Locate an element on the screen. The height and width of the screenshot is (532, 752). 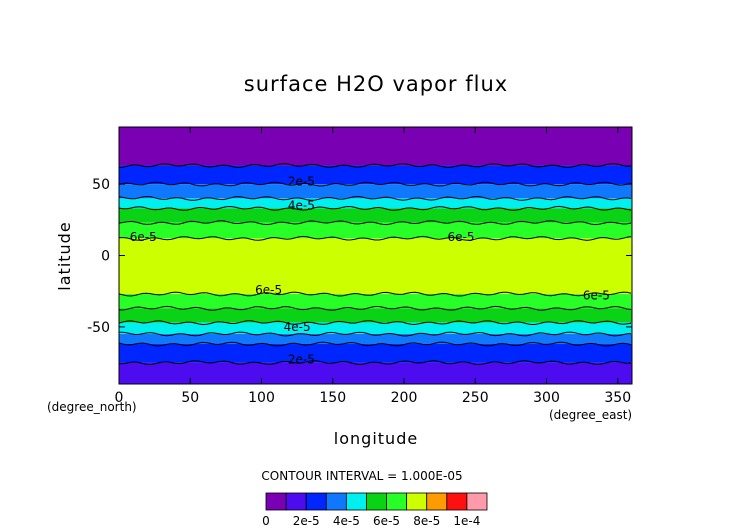
x-unit-label: (degree_east) is located at coordinates (590, 415).